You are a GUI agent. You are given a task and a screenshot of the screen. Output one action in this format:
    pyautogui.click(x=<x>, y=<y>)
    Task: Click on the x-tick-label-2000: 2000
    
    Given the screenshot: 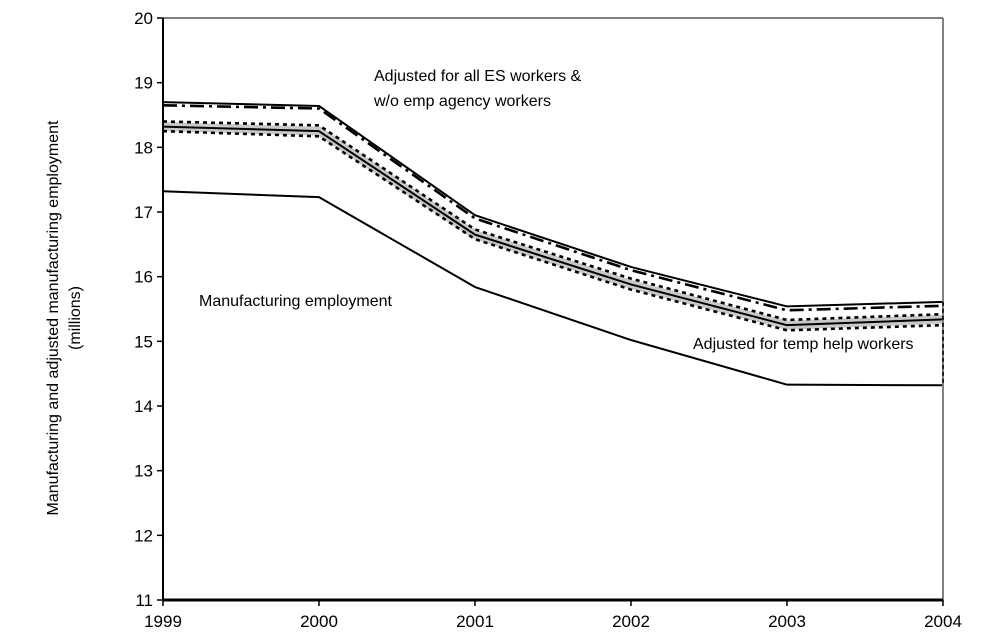 What is the action you would take?
    pyautogui.click(x=319, y=621)
    